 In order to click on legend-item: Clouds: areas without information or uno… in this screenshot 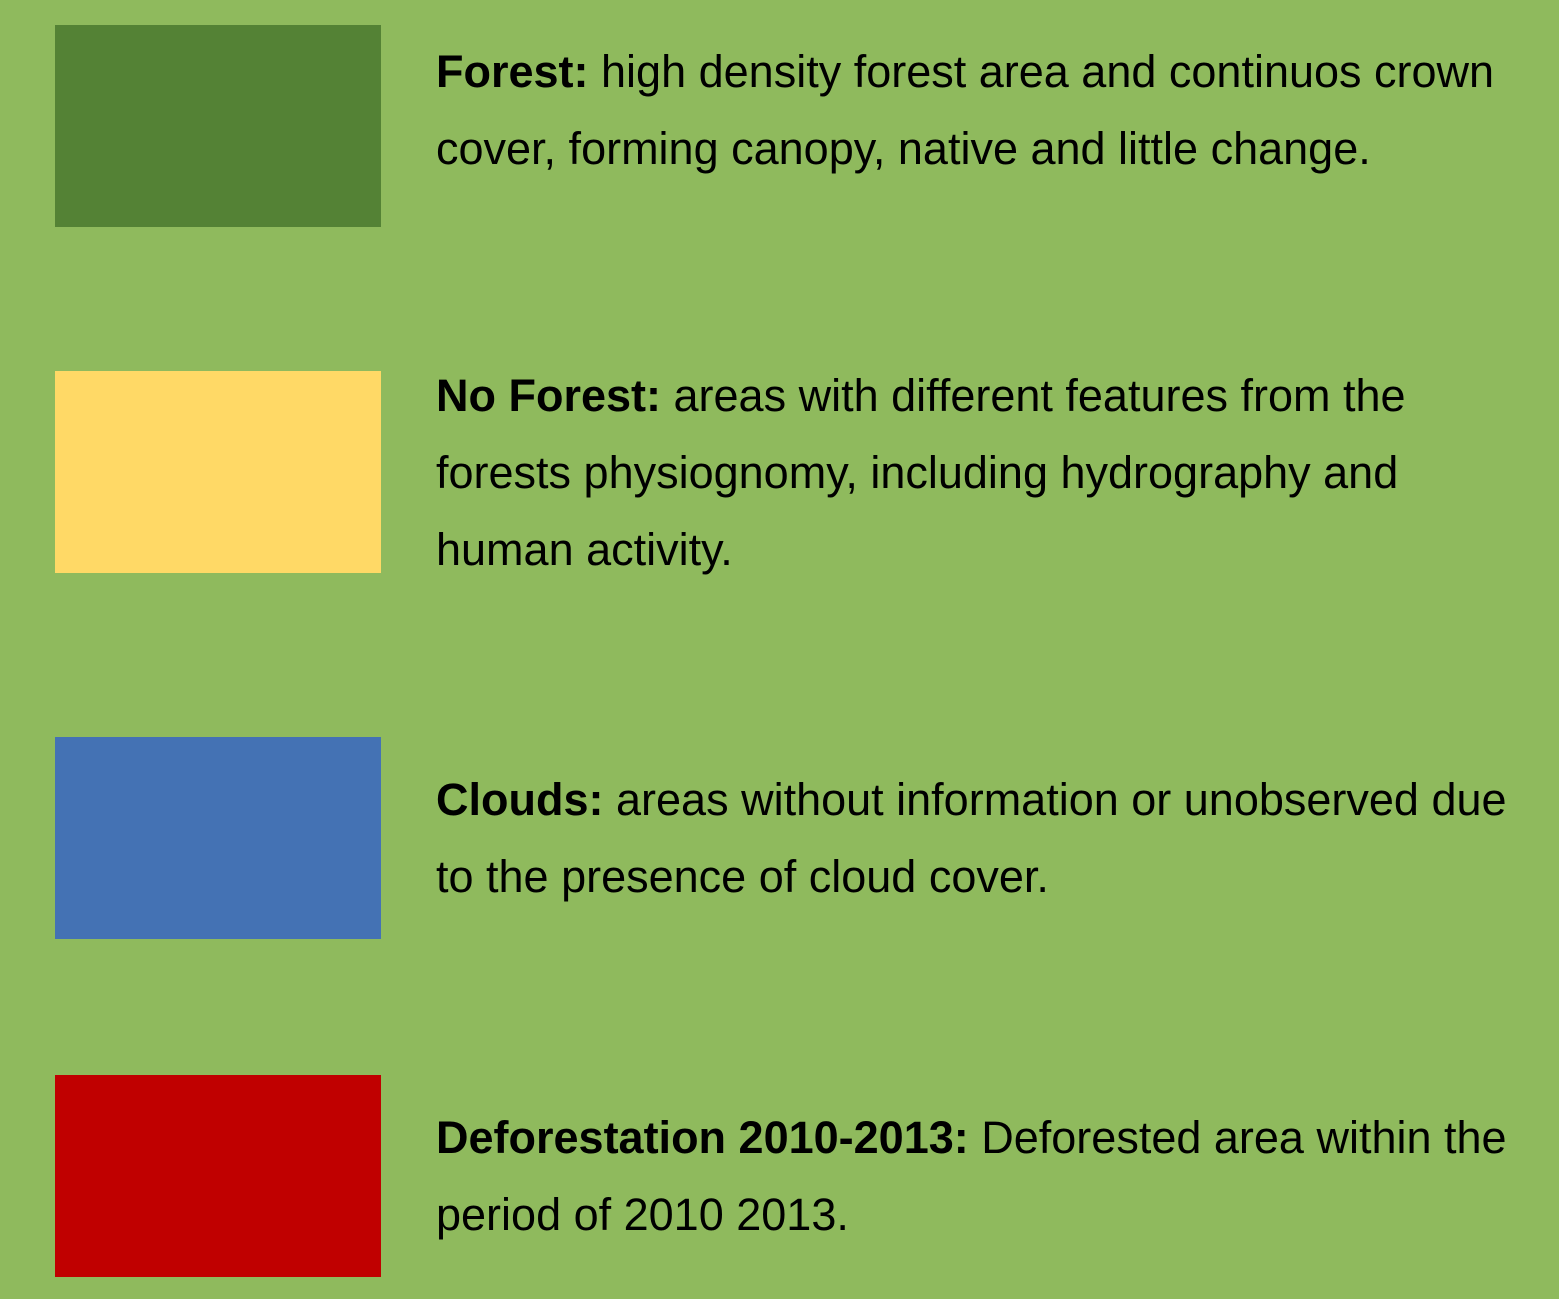, I will do `click(795, 838)`.